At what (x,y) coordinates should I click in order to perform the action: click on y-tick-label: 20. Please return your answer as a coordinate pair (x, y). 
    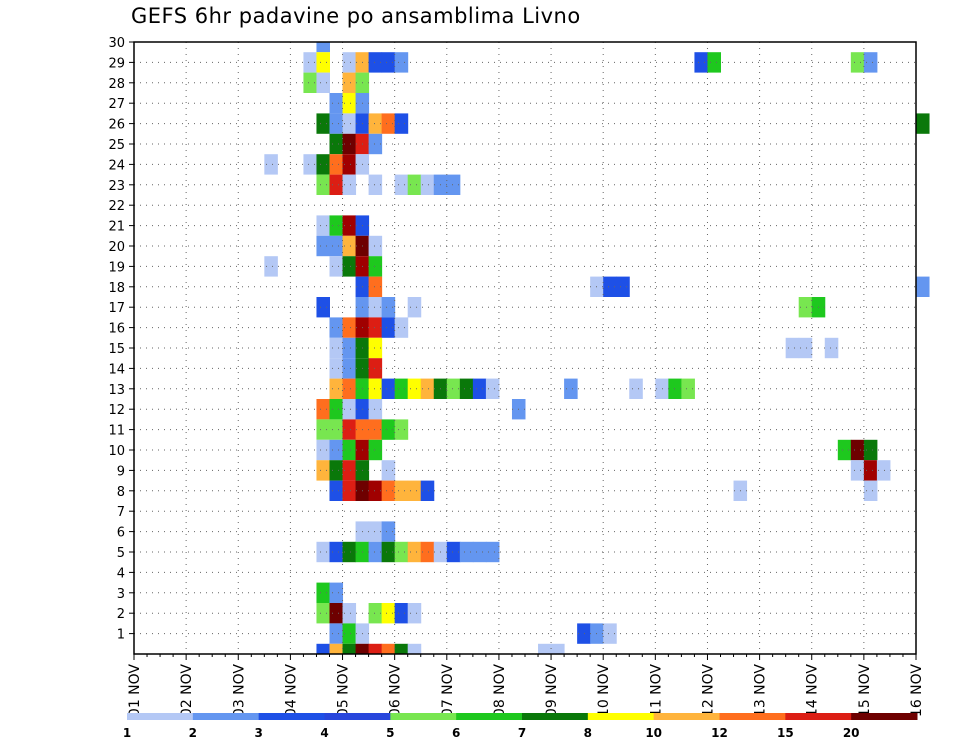
    Looking at the image, I should click on (116, 247).